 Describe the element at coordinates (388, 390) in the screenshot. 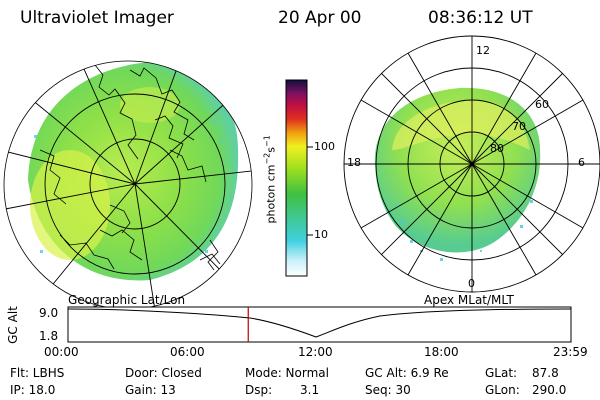

I see `status-seq: Seq: 30` at that location.